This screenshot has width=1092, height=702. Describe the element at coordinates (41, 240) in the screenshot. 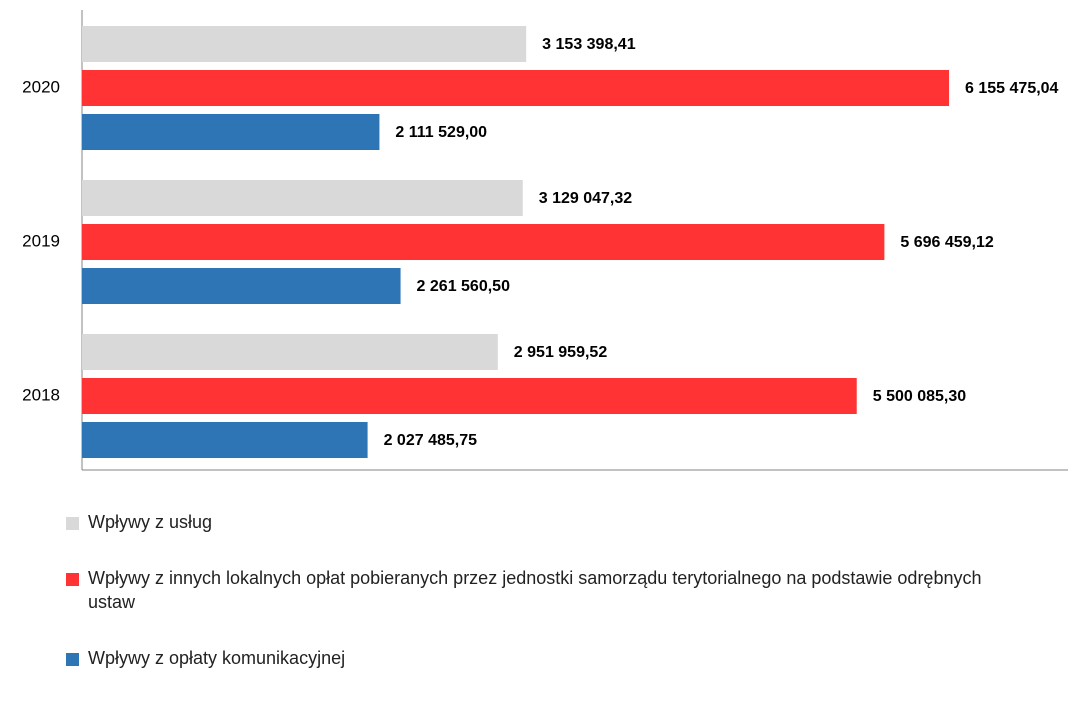

I see `y-tick-label: 2019` at that location.